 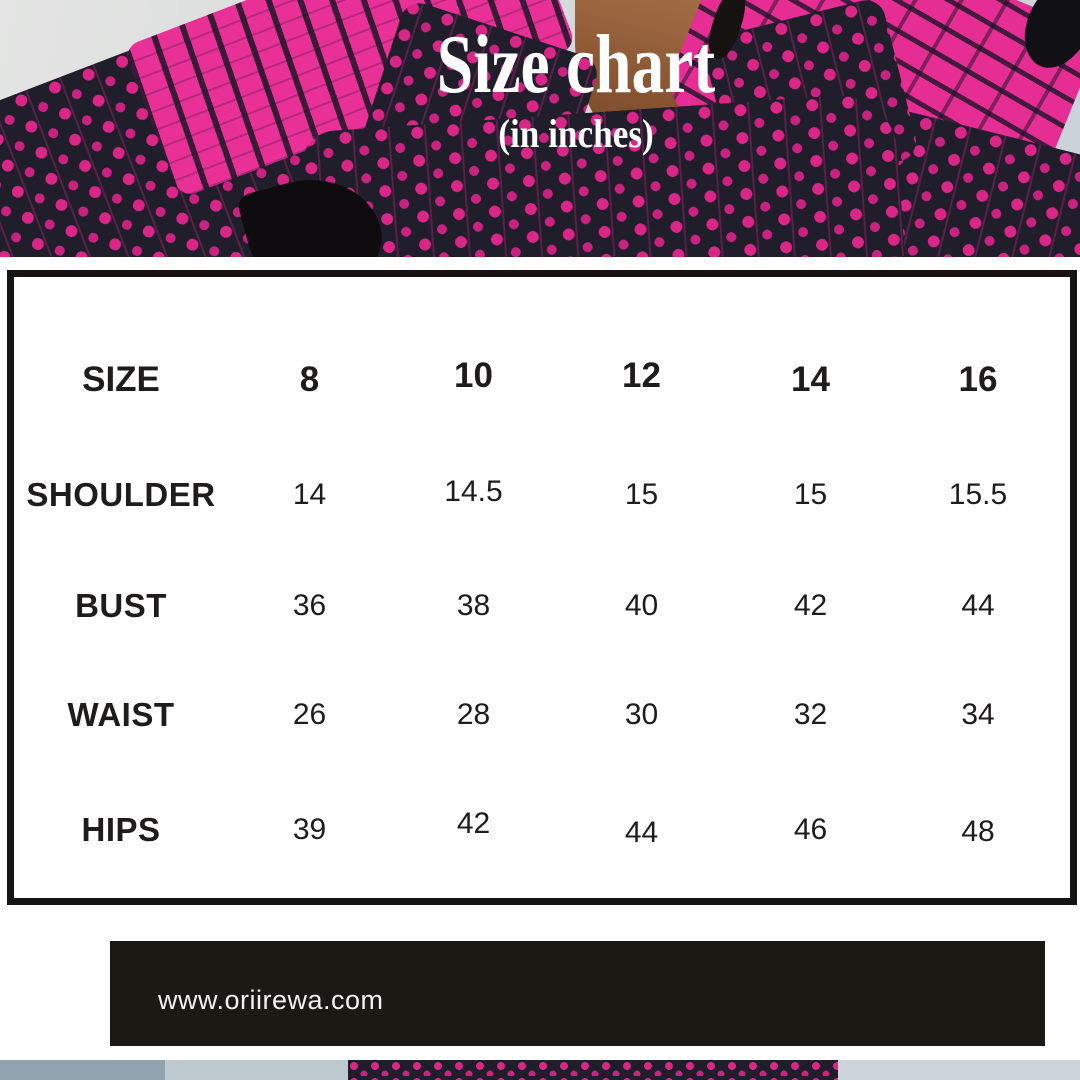 What do you see at coordinates (978, 831) in the screenshot?
I see `measurement-cell: 48` at bounding box center [978, 831].